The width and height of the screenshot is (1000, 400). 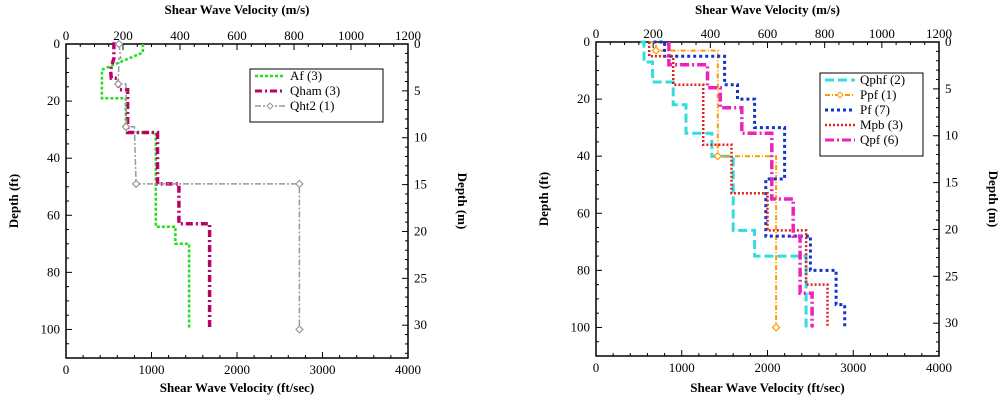 I want to click on legend-entry: Qphf (2), so click(x=882, y=79).